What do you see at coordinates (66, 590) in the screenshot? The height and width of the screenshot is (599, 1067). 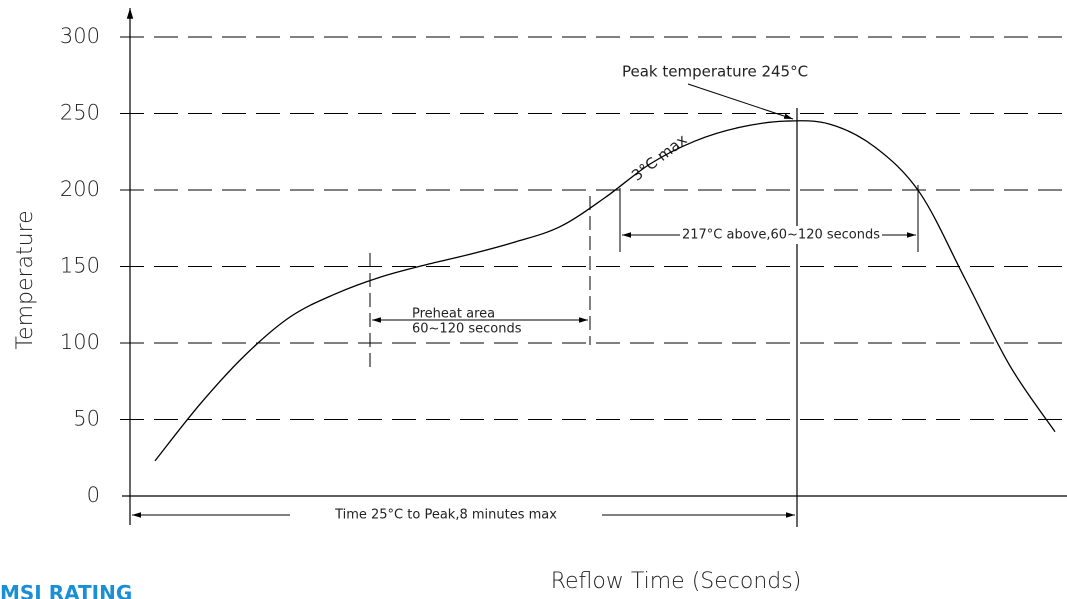 I see `footer: MSI RATING` at bounding box center [66, 590].